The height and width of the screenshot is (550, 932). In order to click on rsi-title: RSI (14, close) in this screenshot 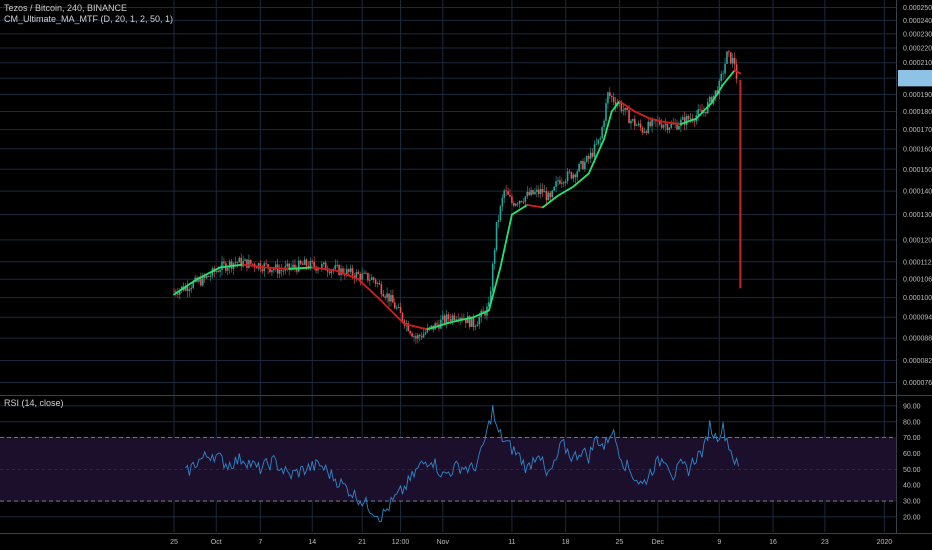, I will do `click(34, 403)`.